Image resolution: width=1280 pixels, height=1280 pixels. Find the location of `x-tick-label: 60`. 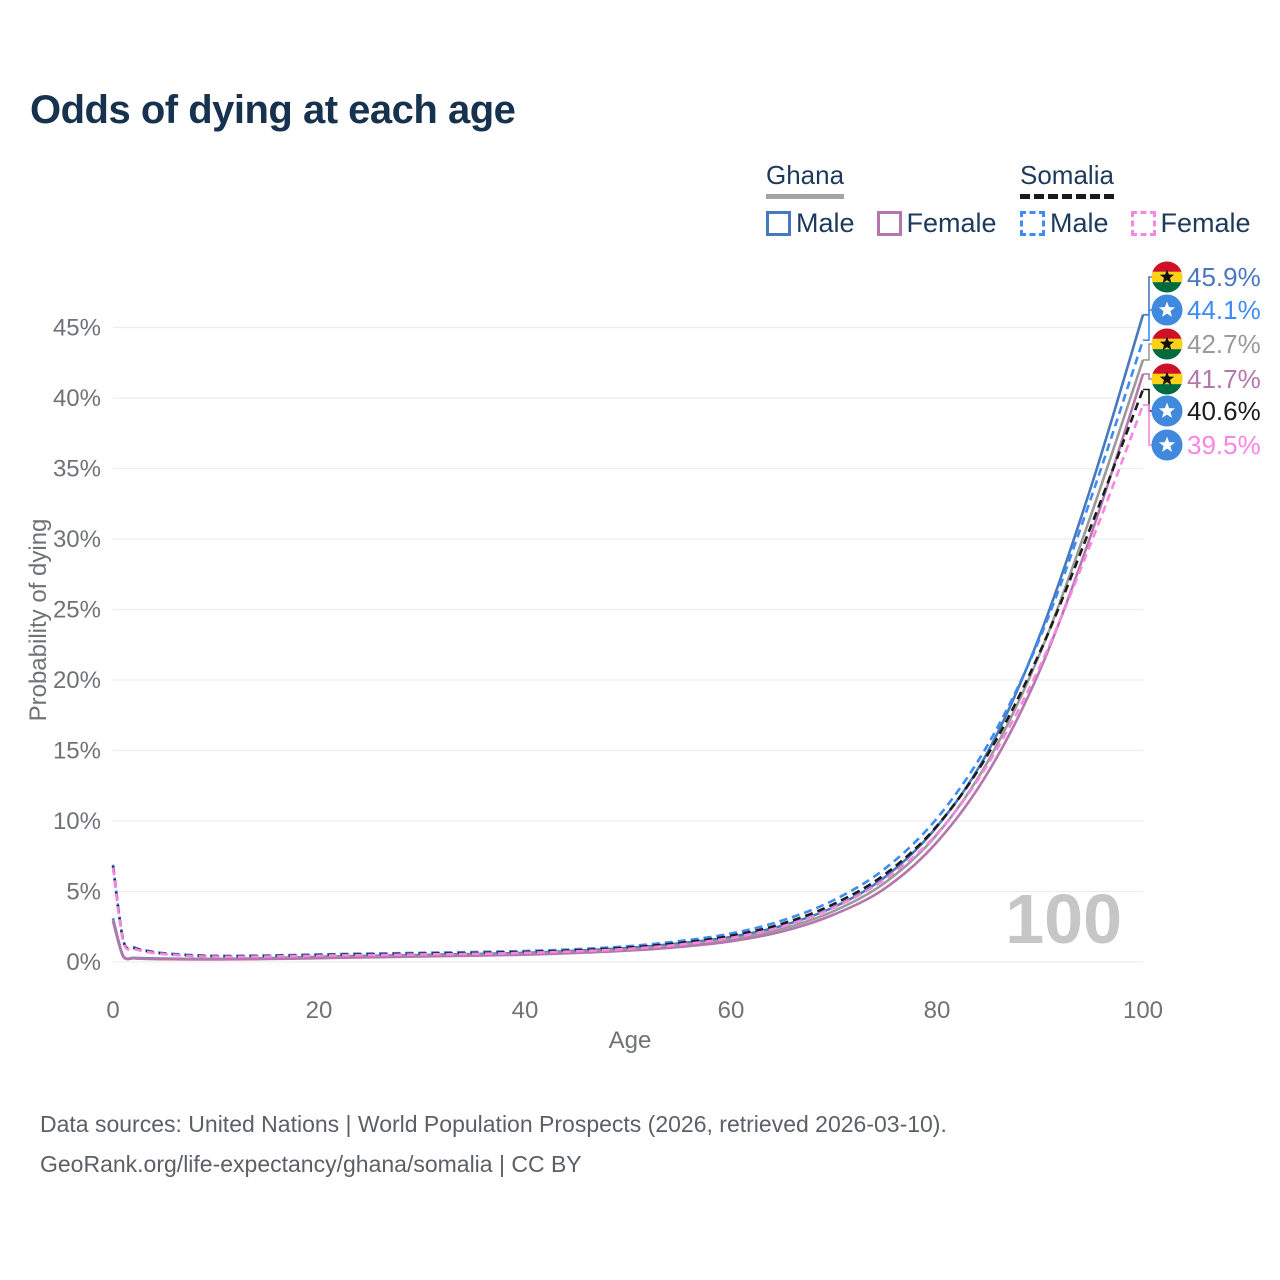

x-tick-label: 60 is located at coordinates (731, 1010).